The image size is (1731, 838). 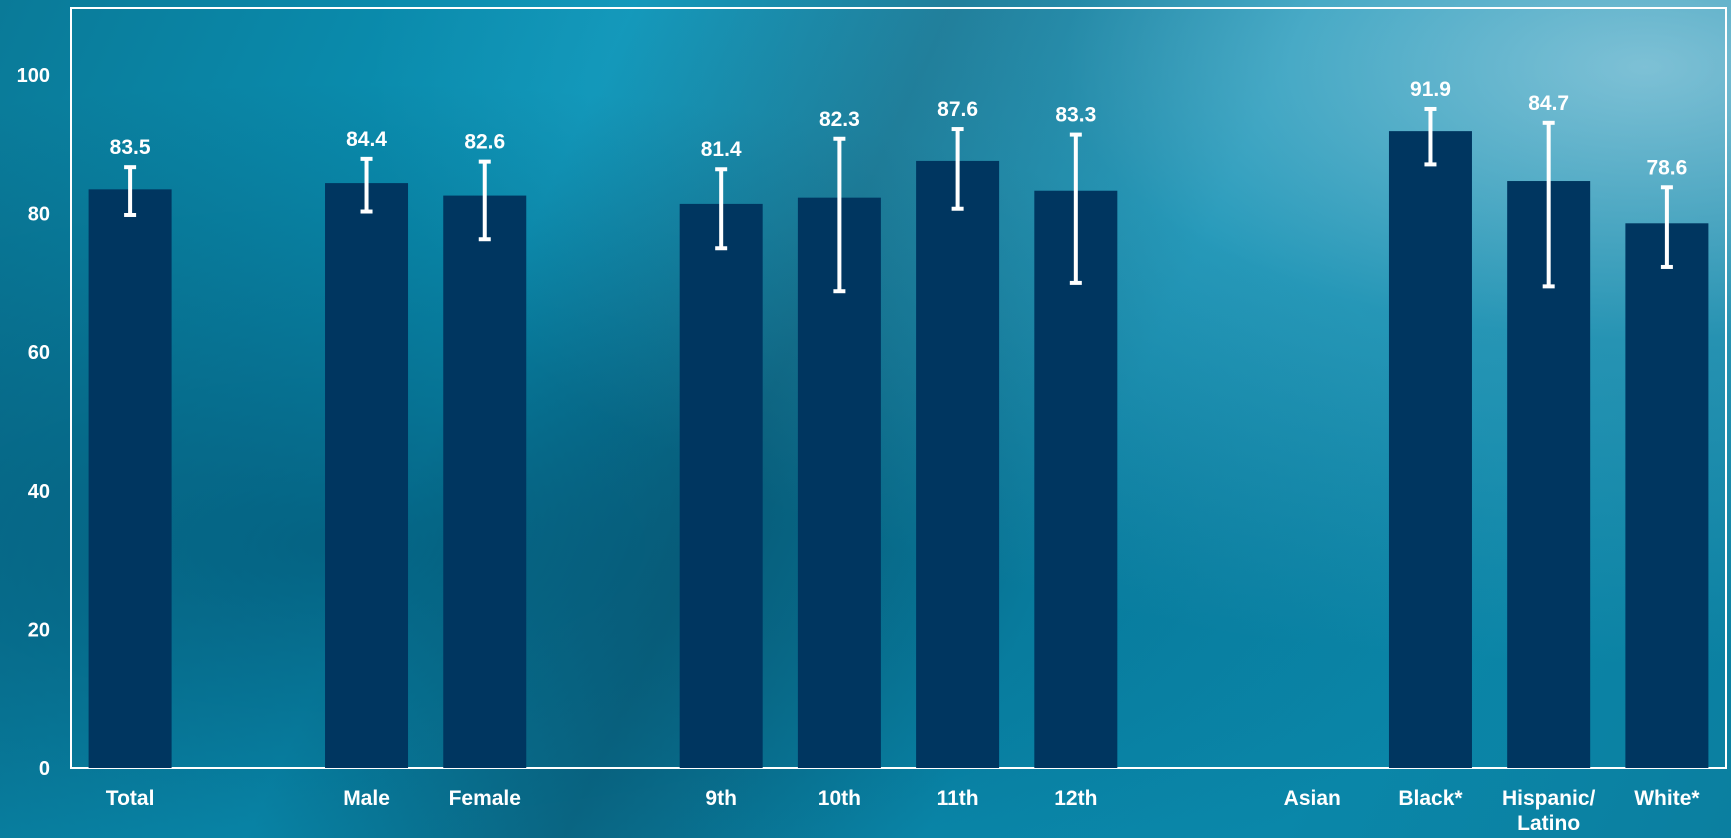 What do you see at coordinates (33, 76) in the screenshot?
I see `y-tick-label: 100` at bounding box center [33, 76].